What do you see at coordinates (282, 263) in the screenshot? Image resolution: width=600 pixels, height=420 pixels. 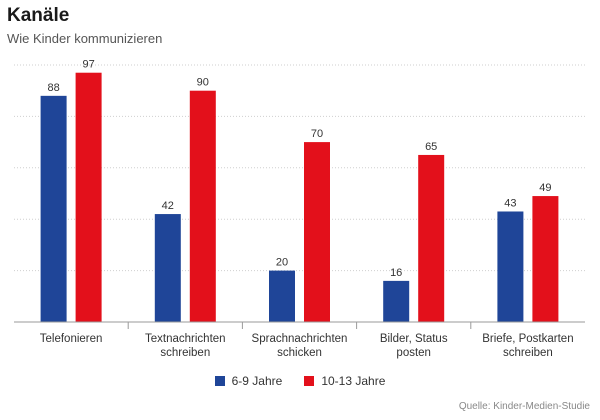 I see `value-label: 20` at bounding box center [282, 263].